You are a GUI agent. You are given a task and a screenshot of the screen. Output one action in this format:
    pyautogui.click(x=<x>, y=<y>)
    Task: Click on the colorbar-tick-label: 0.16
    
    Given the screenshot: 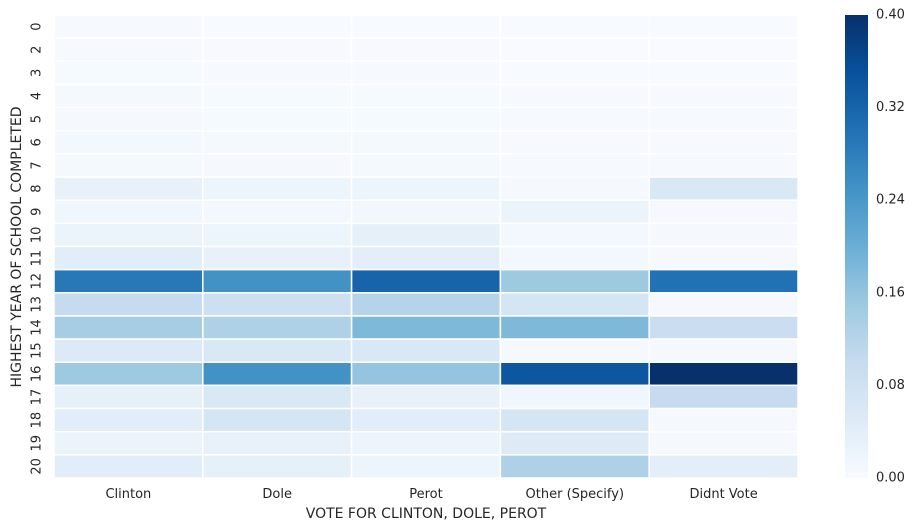 What is the action you would take?
    pyautogui.click(x=890, y=292)
    